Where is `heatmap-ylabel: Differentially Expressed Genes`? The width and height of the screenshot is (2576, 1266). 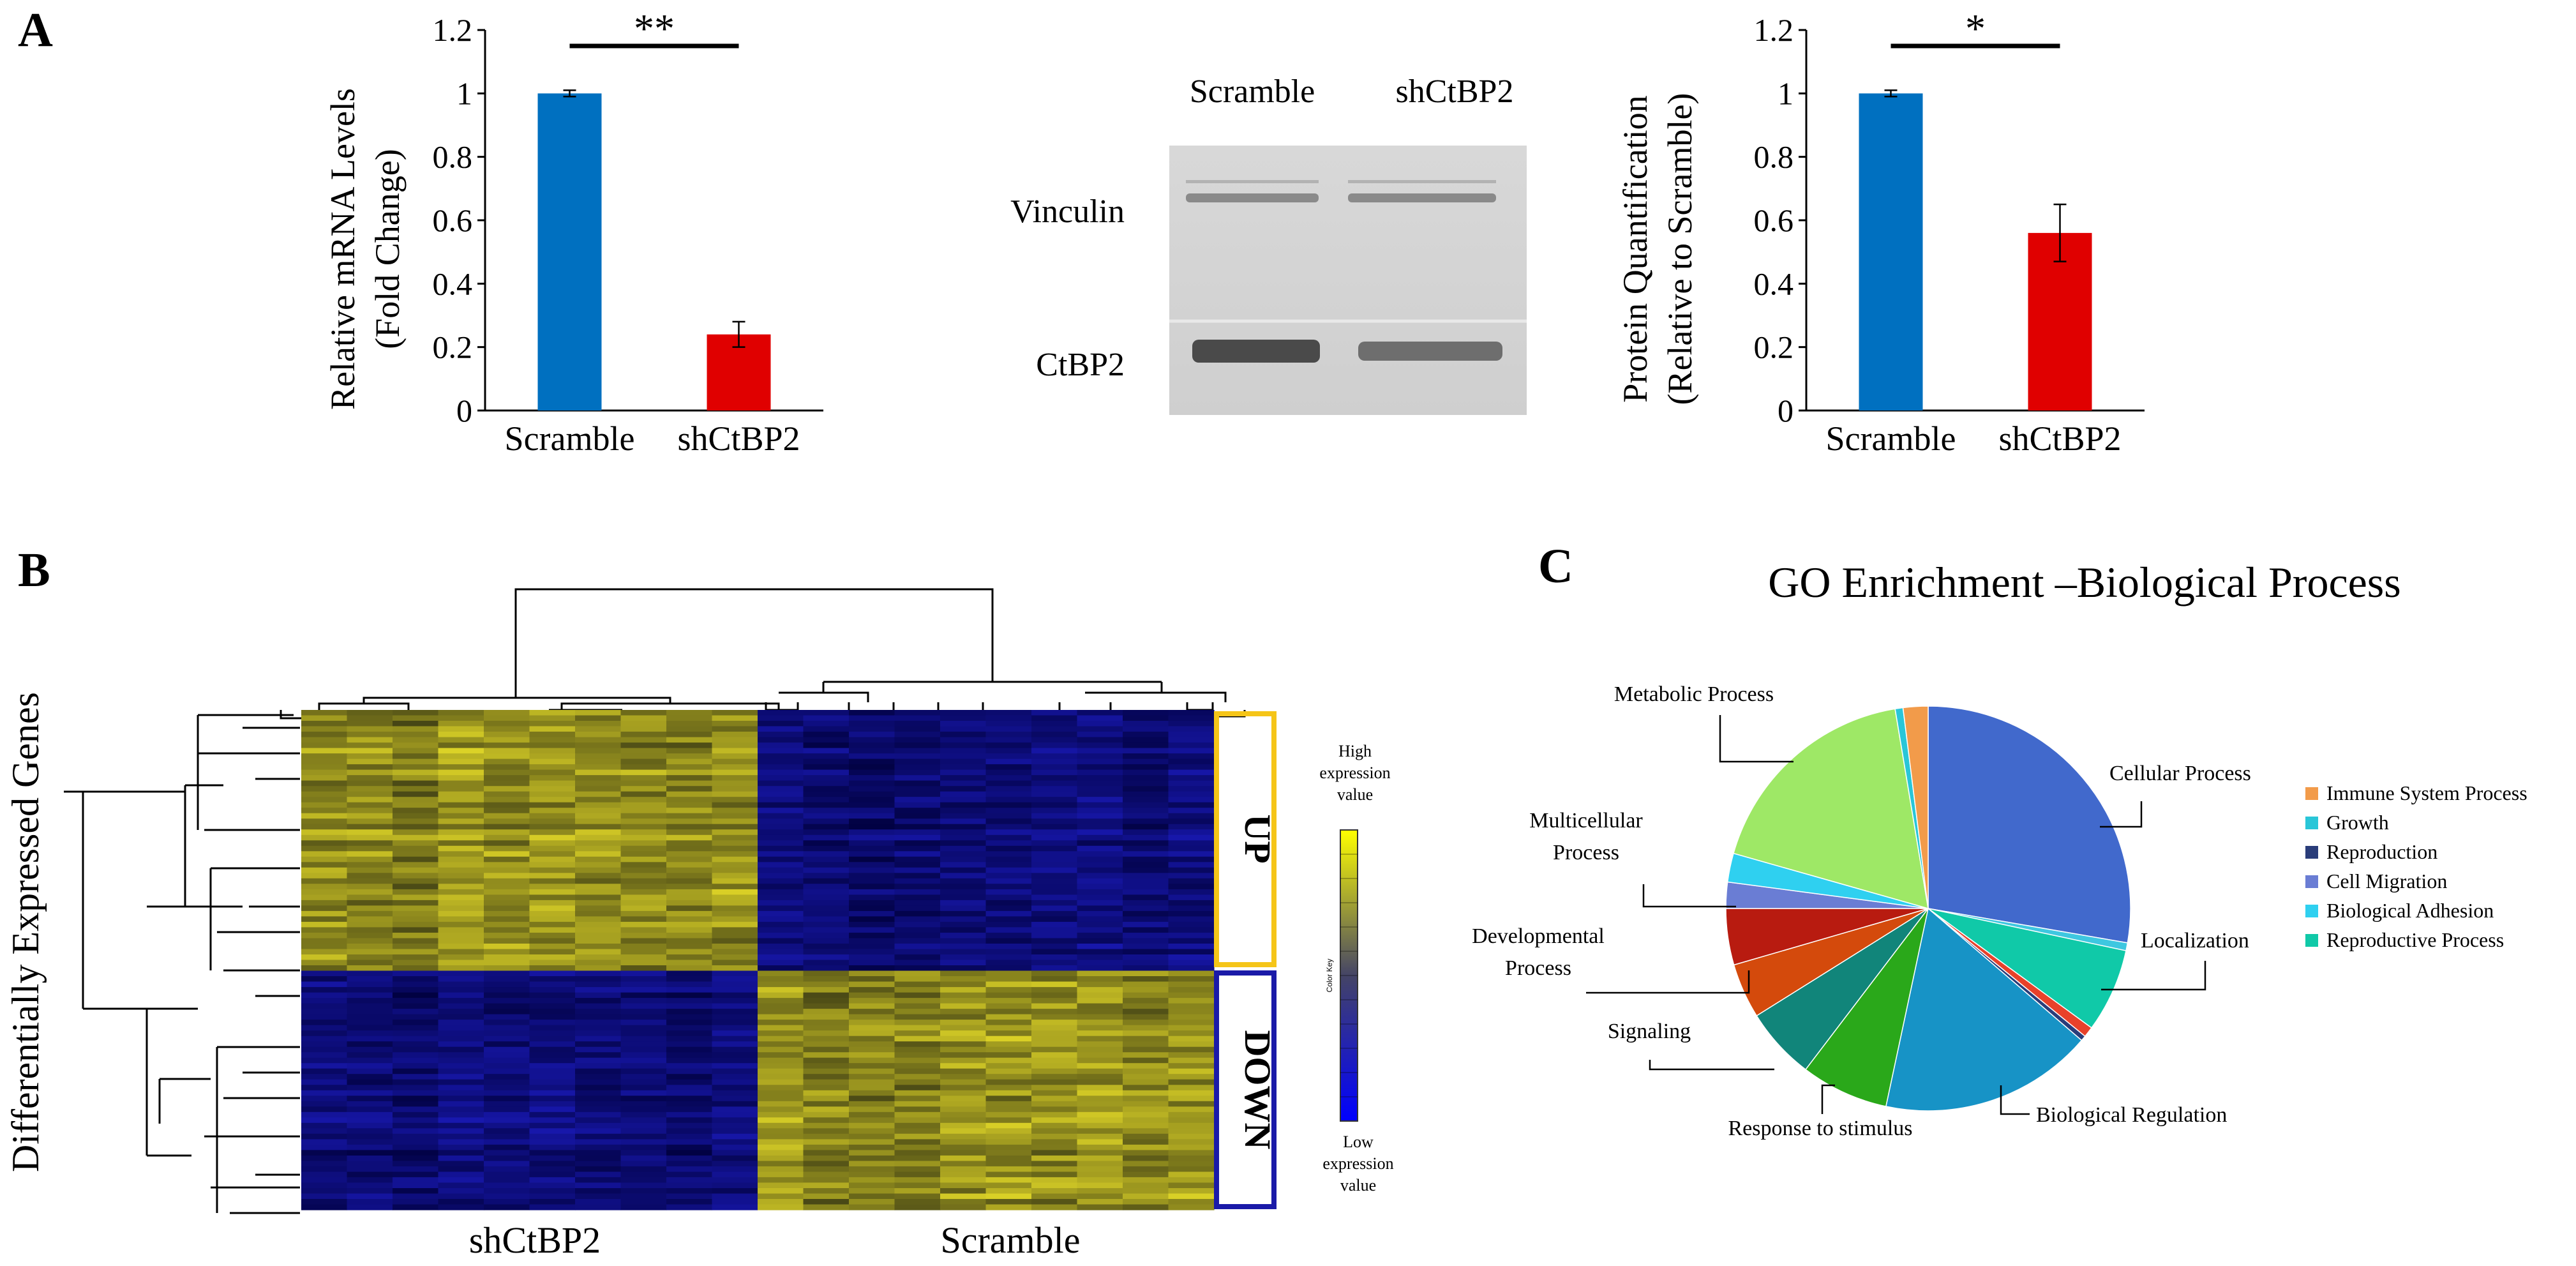
heatmap-ylabel: Differentially Expressed Genes is located at coordinates (25, 932).